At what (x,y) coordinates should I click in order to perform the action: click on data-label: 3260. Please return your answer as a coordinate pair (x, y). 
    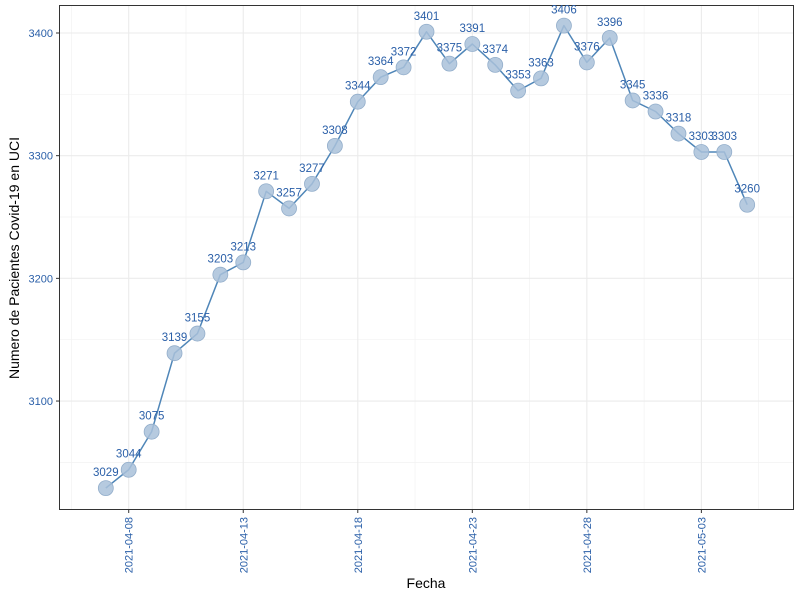
    Looking at the image, I should click on (747, 190).